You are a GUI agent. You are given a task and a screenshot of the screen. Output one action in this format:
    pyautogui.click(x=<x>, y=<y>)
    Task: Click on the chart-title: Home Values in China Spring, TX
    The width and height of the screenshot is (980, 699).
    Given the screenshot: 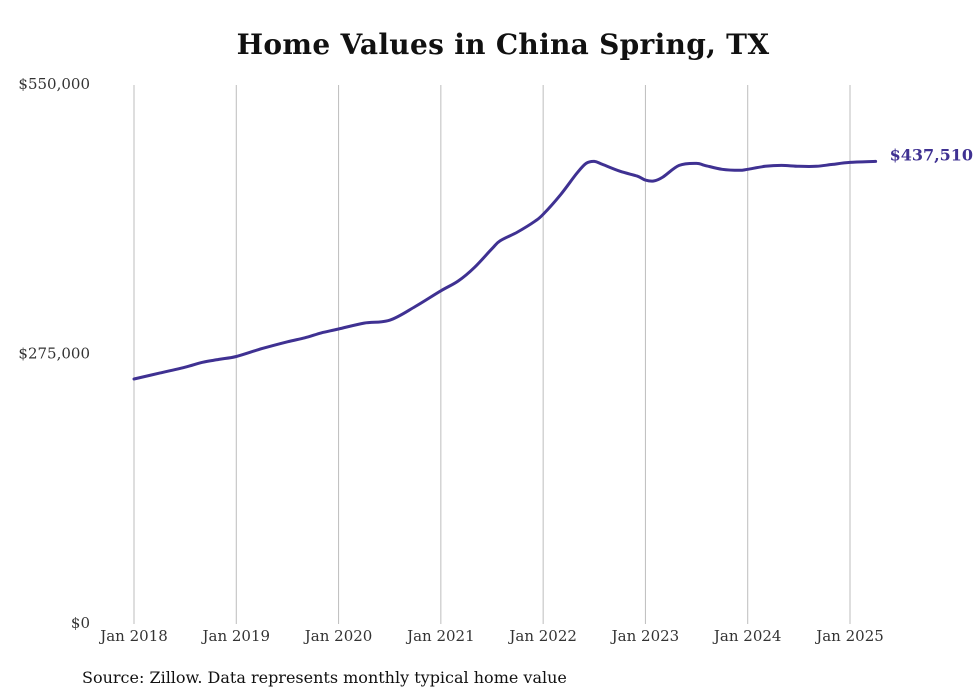 What is the action you would take?
    pyautogui.click(x=503, y=44)
    